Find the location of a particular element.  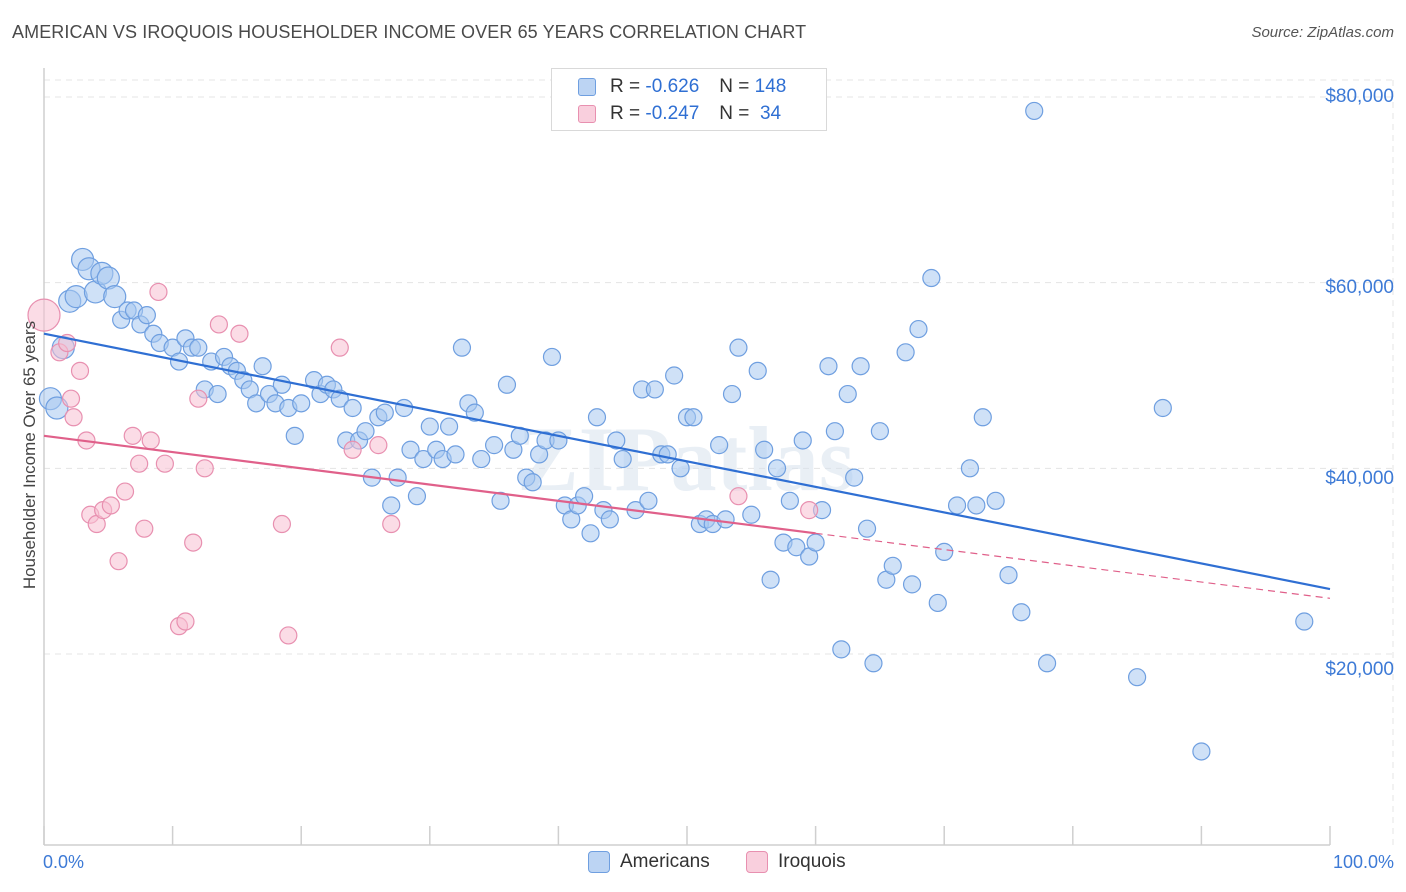

x-tick-label-max: 100.0% is located at coordinates (1363, 862).